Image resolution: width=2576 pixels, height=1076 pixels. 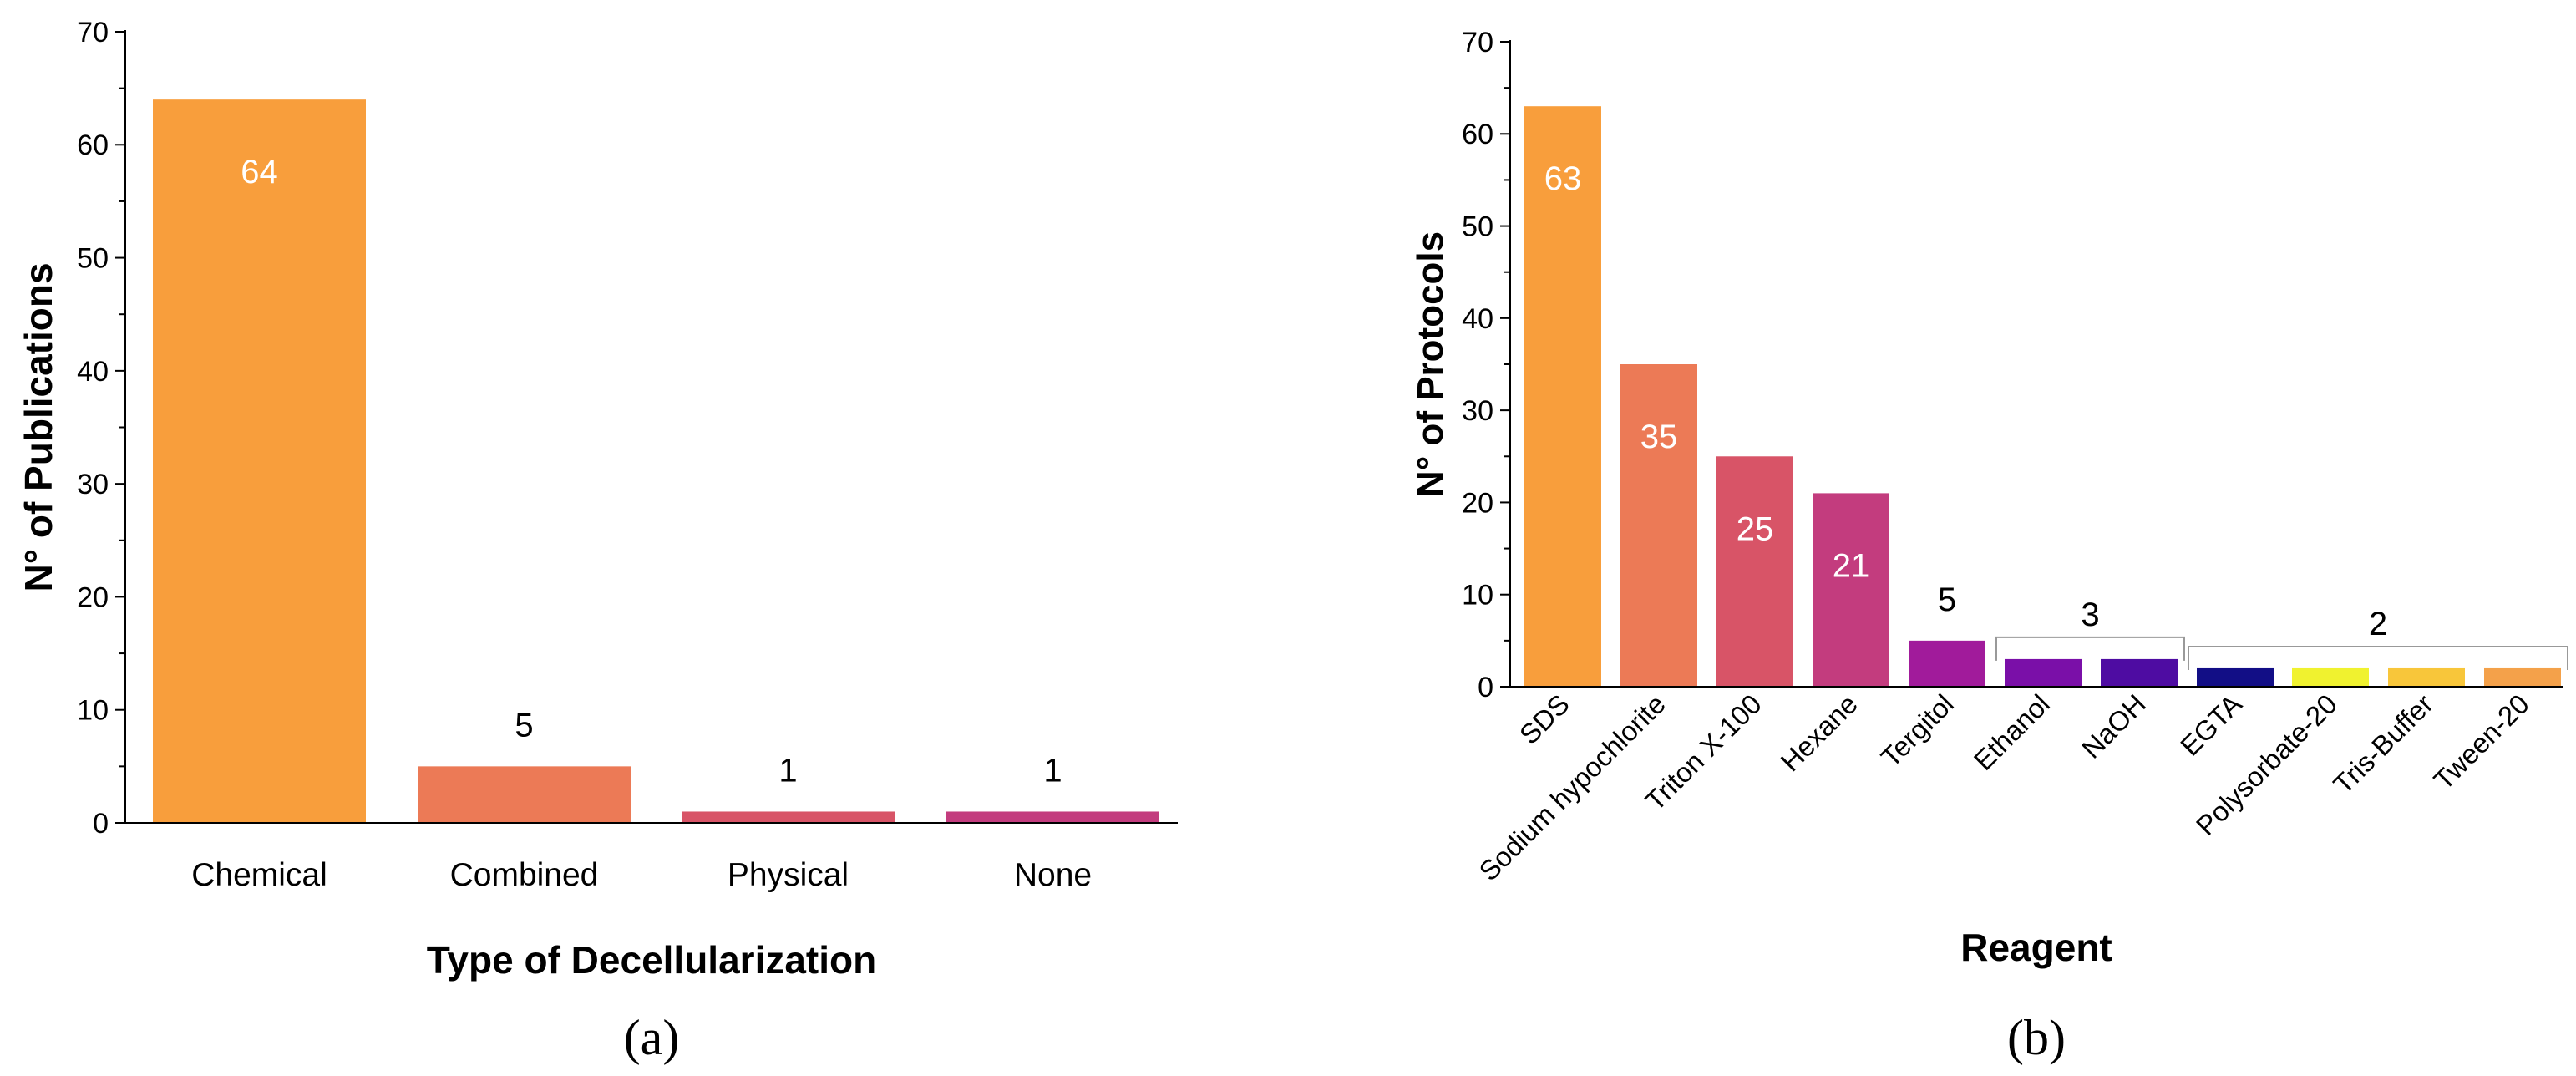 I want to click on x-category-label: Chemical, so click(x=259, y=875).